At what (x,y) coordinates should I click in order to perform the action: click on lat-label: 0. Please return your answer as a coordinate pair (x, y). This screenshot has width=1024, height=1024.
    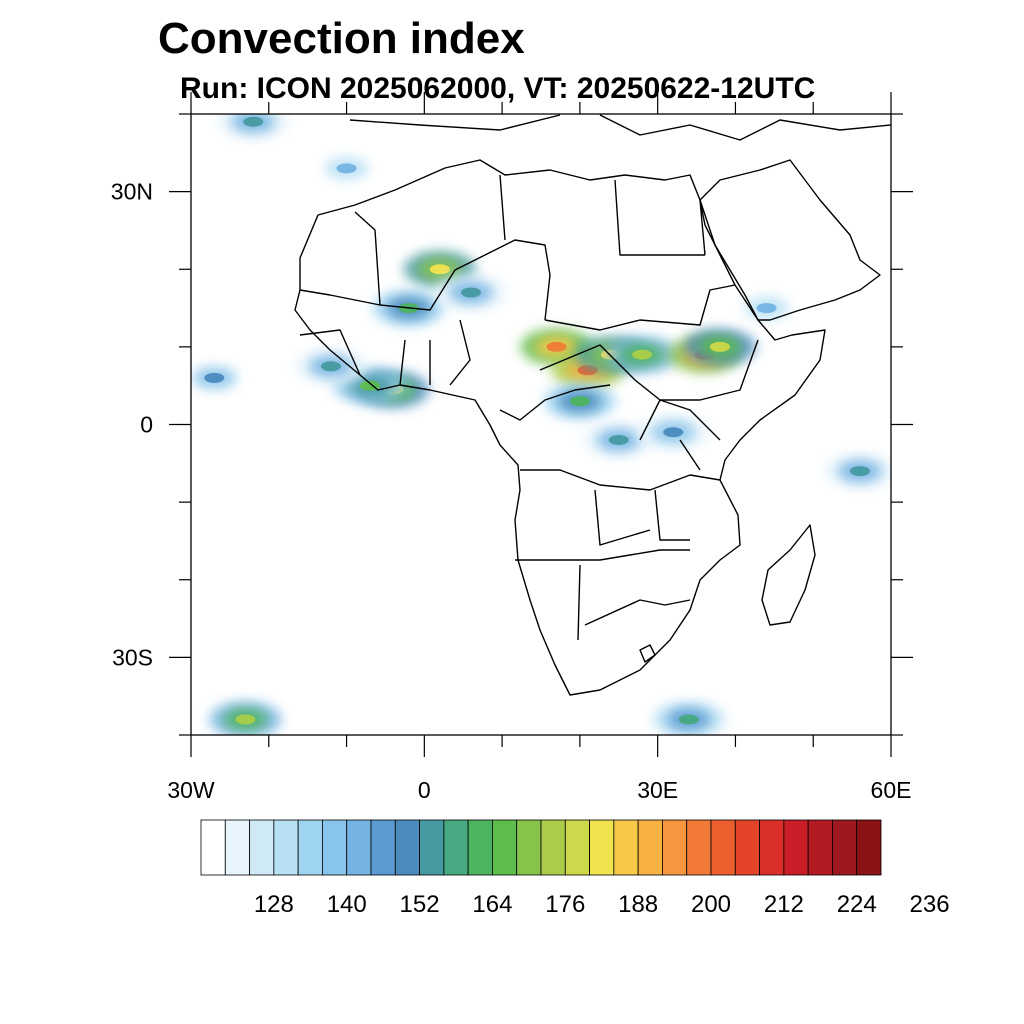
    Looking at the image, I should click on (146, 425).